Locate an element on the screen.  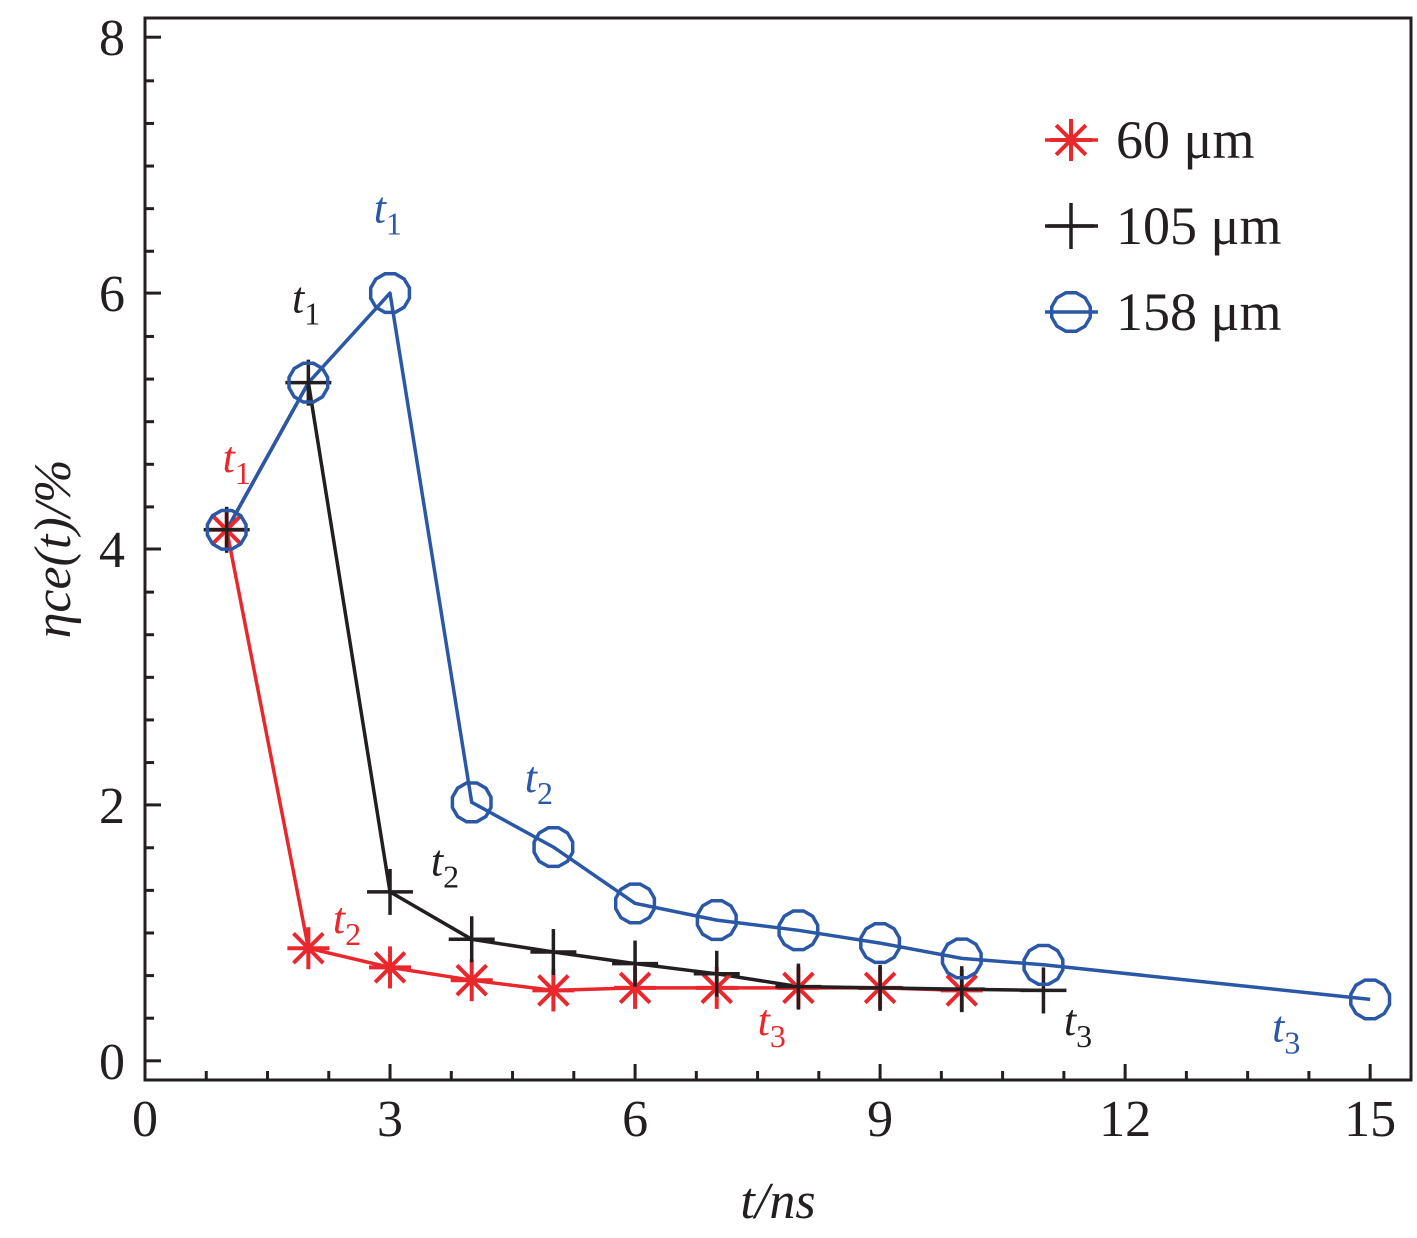
y-tick-label: 4 is located at coordinates (112, 550).